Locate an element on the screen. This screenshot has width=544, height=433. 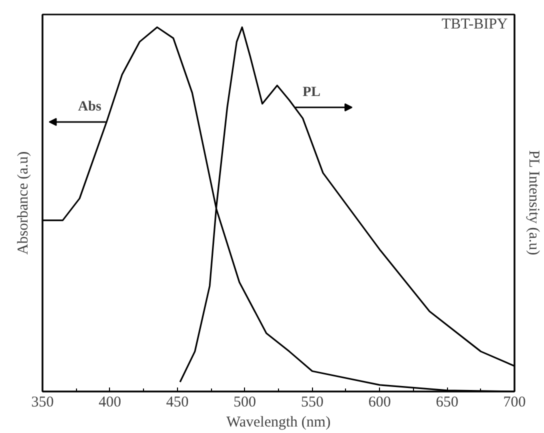
x-axis-title: Wavelength (nm) is located at coordinates (278, 422).